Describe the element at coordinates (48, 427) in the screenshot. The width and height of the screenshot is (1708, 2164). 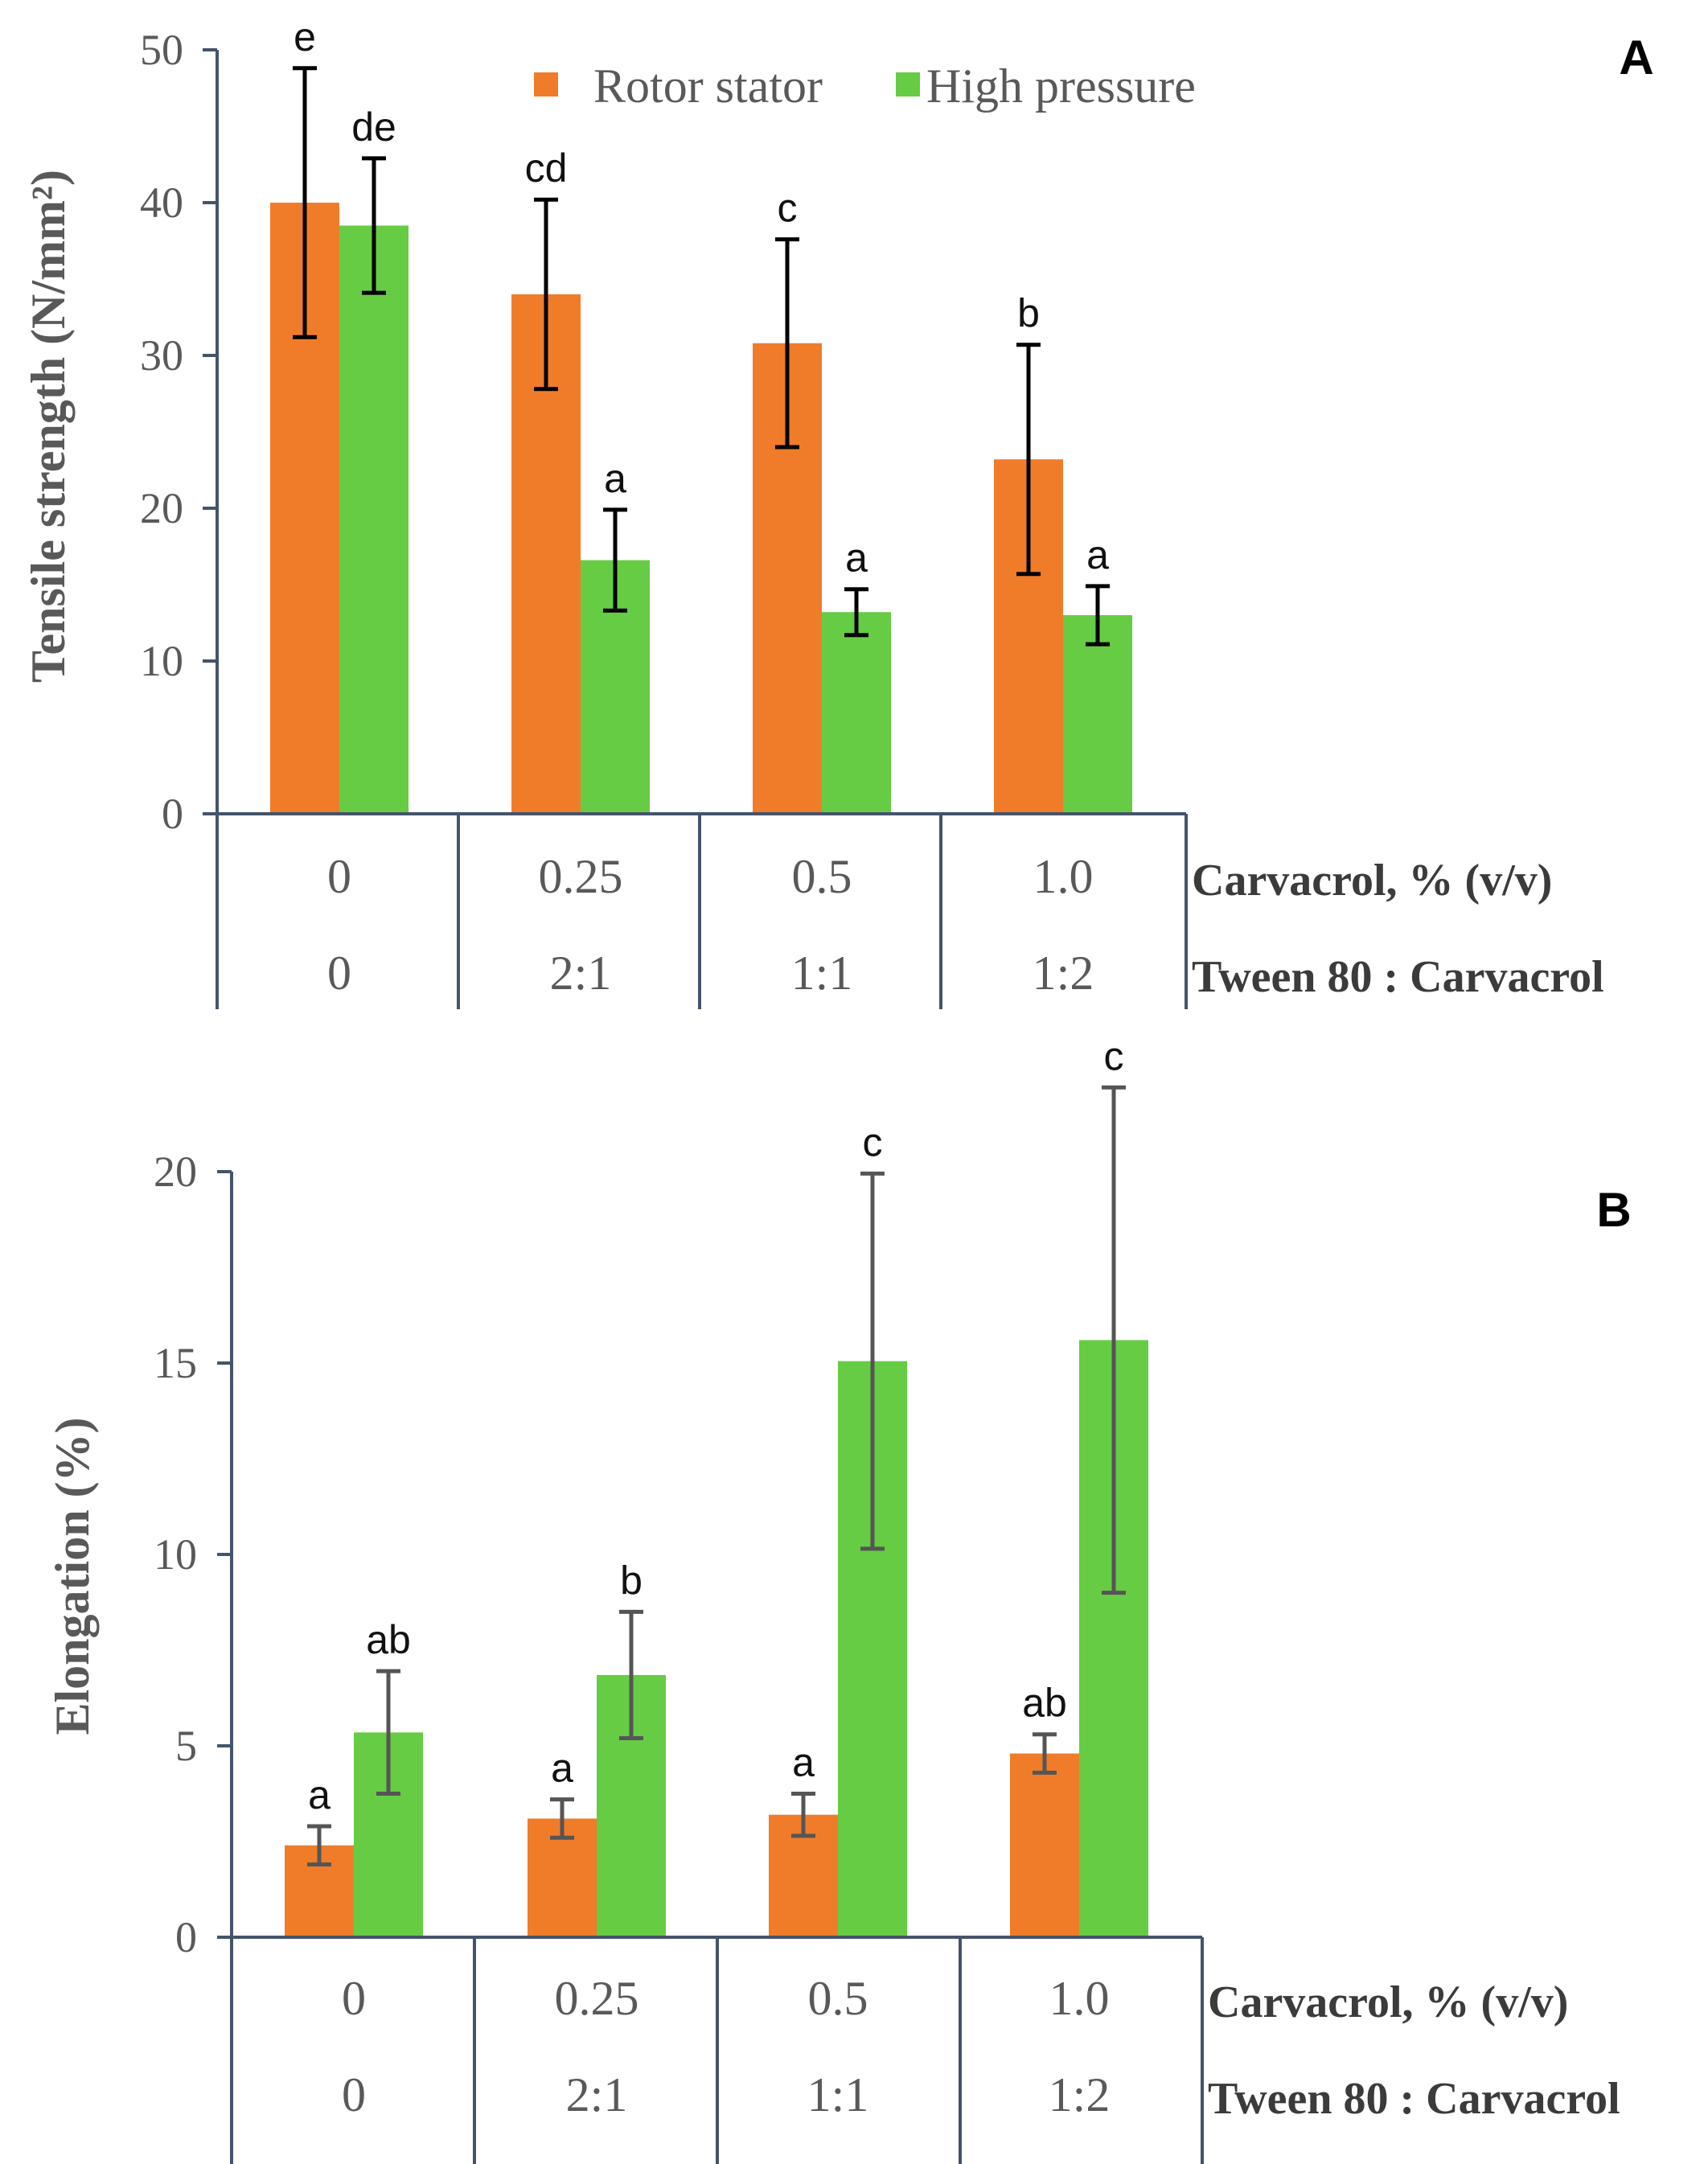
I see `y-axis-title: Tensile strength (N/mm²)` at that location.